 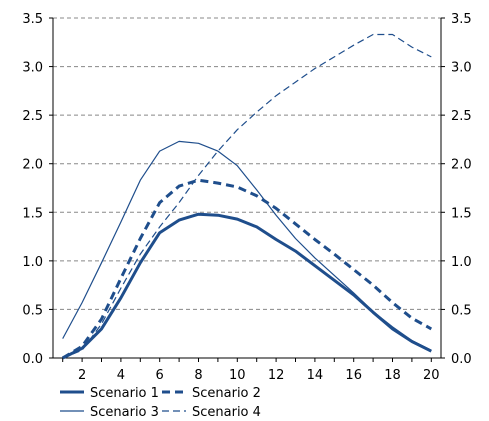 What do you see at coordinates (160, 375) in the screenshot?
I see `x-tick-label: 6` at bounding box center [160, 375].